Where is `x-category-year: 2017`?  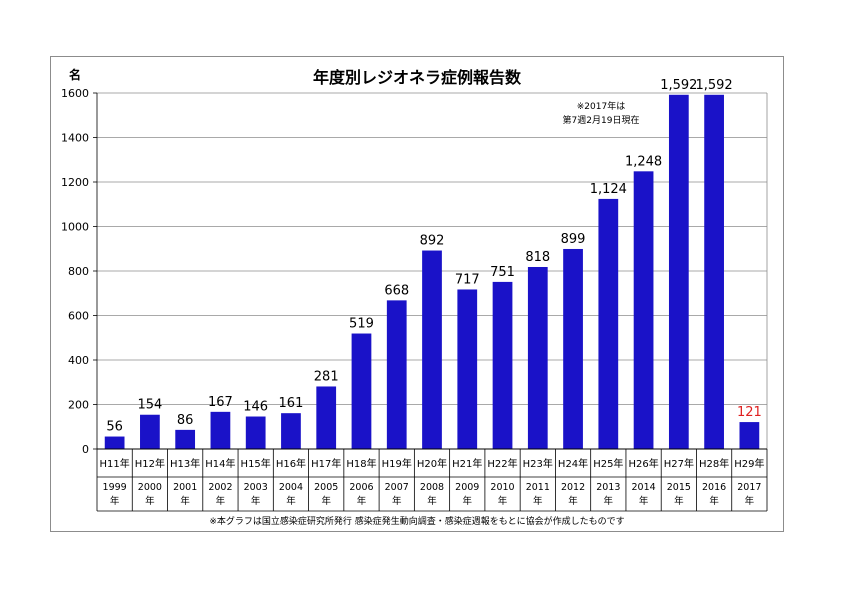 x-category-year: 2017 is located at coordinates (749, 487).